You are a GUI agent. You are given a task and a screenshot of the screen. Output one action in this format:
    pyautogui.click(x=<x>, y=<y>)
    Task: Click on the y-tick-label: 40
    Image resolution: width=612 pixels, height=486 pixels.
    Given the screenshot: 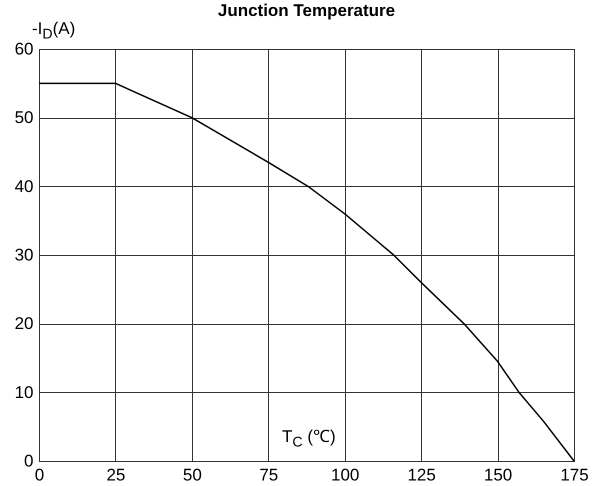 What is the action you would take?
    pyautogui.click(x=24, y=186)
    